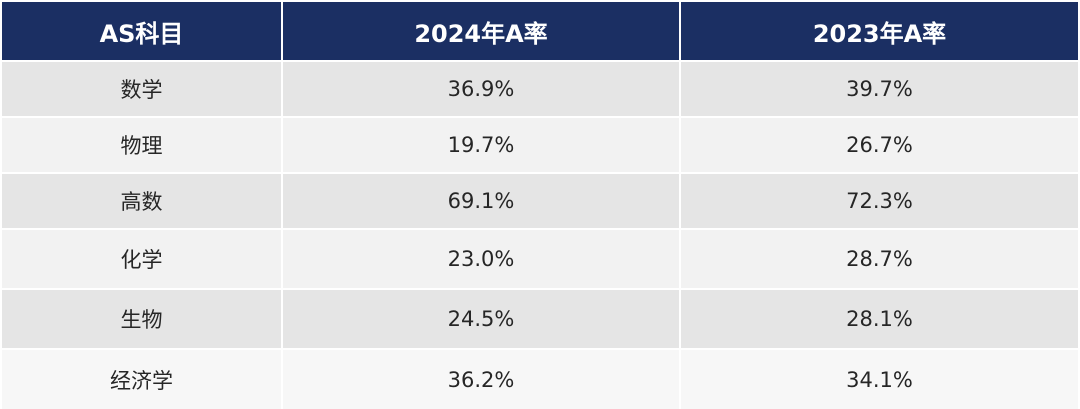 Image resolution: width=1080 pixels, height=409 pixels. I want to click on header-row: AS科目 2024年A率 2023年A率, so click(540, 31).